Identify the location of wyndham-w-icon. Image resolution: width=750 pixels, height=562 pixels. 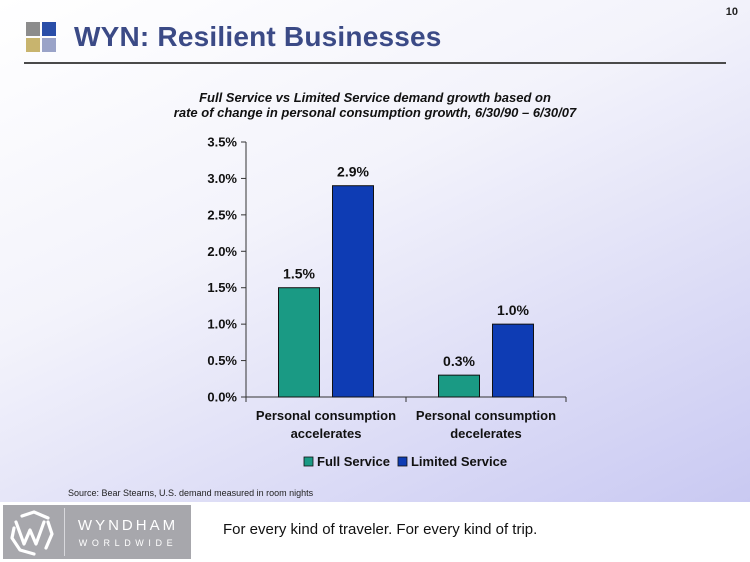
(32, 533).